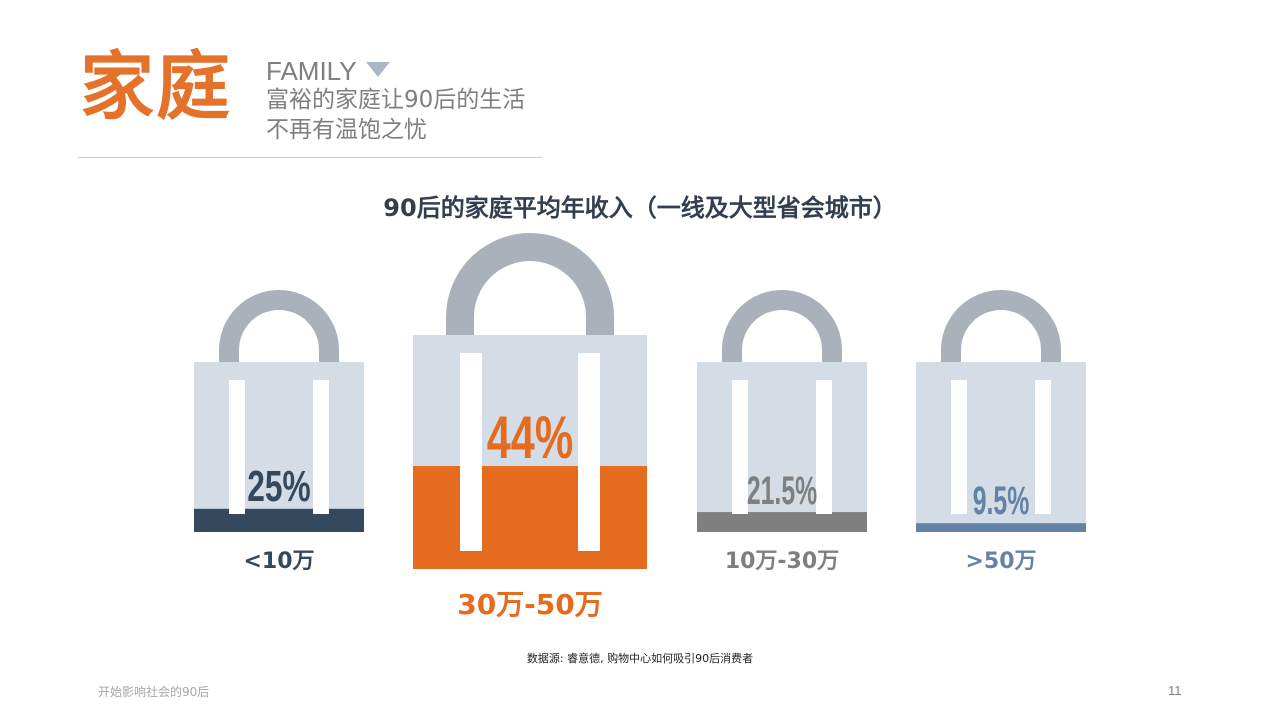 The width and height of the screenshot is (1280, 720). Describe the element at coordinates (310, 157) in the screenshot. I see `header-divider` at that location.